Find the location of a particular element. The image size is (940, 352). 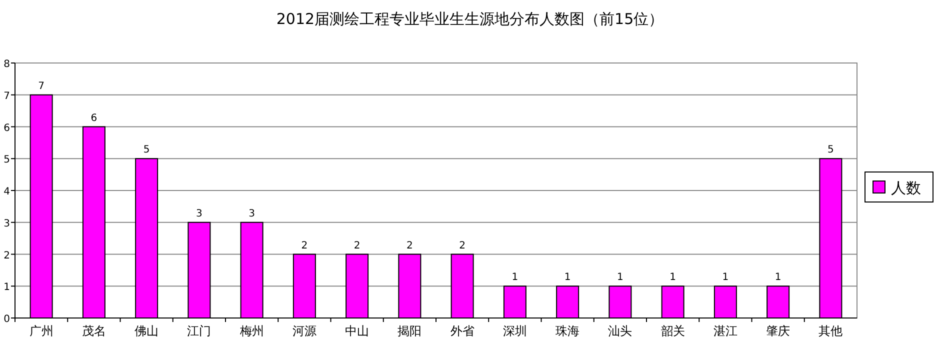

x-tick-label: 江门 is located at coordinates (199, 331).